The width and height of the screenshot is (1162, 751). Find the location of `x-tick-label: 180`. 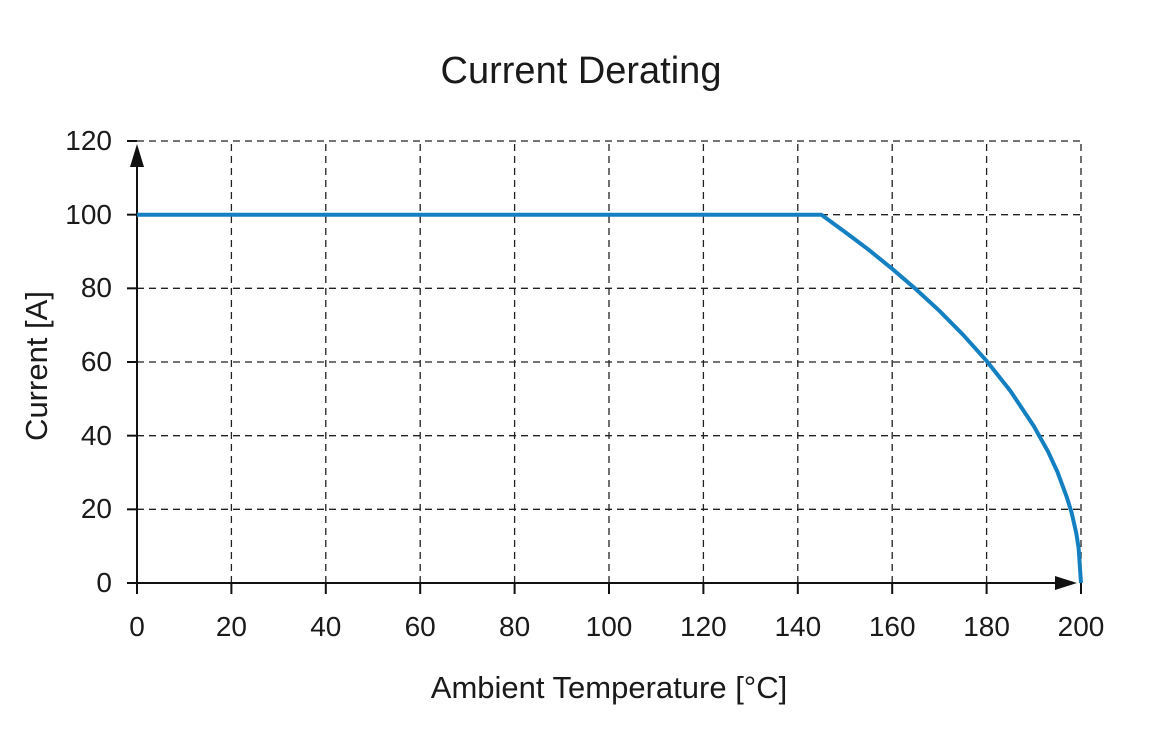

x-tick-label: 180 is located at coordinates (986, 626).